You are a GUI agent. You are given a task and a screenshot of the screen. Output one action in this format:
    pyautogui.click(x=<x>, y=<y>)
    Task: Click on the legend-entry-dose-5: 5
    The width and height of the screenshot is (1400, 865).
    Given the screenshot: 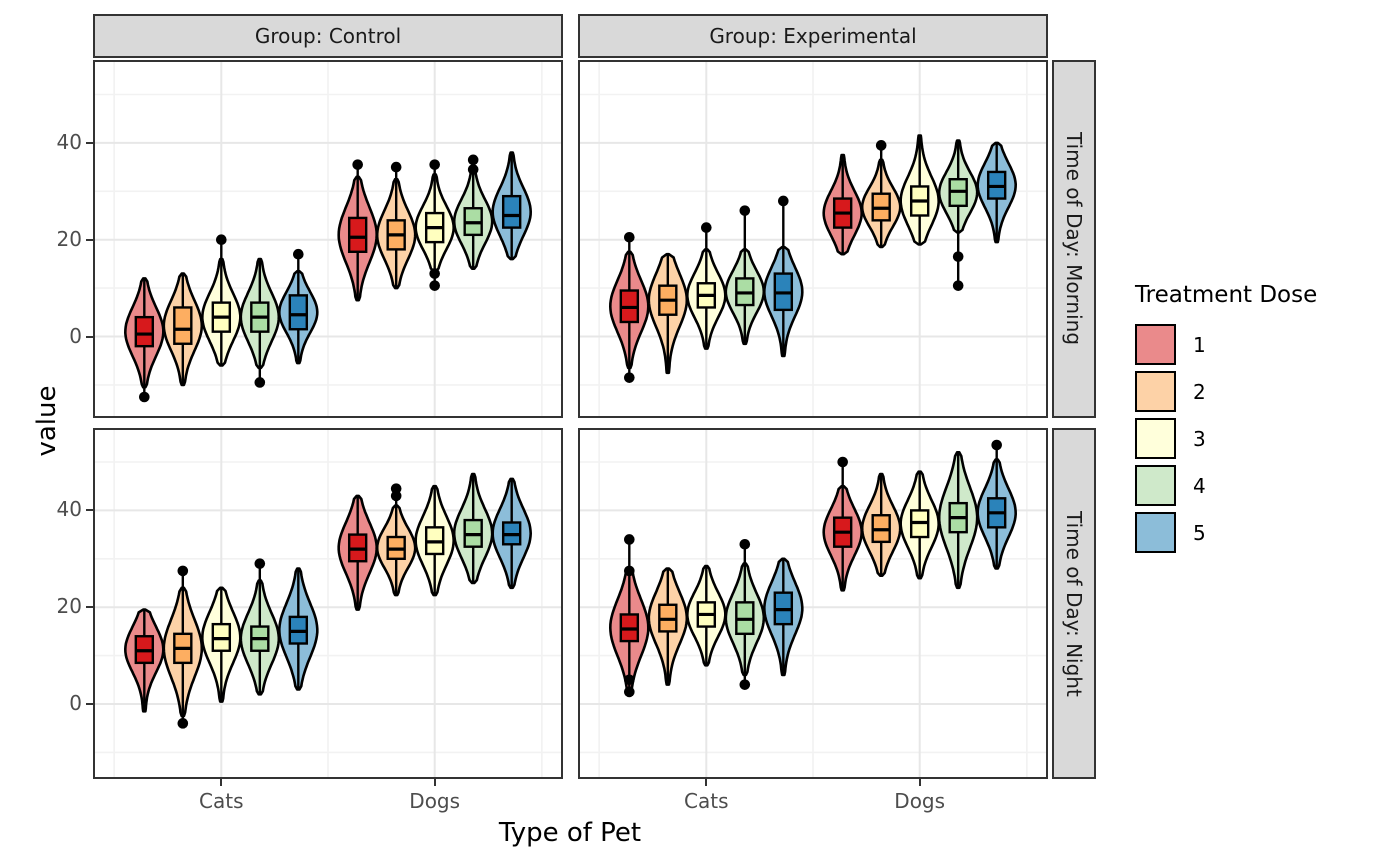 What is the action you would take?
    pyautogui.click(x=1226, y=532)
    